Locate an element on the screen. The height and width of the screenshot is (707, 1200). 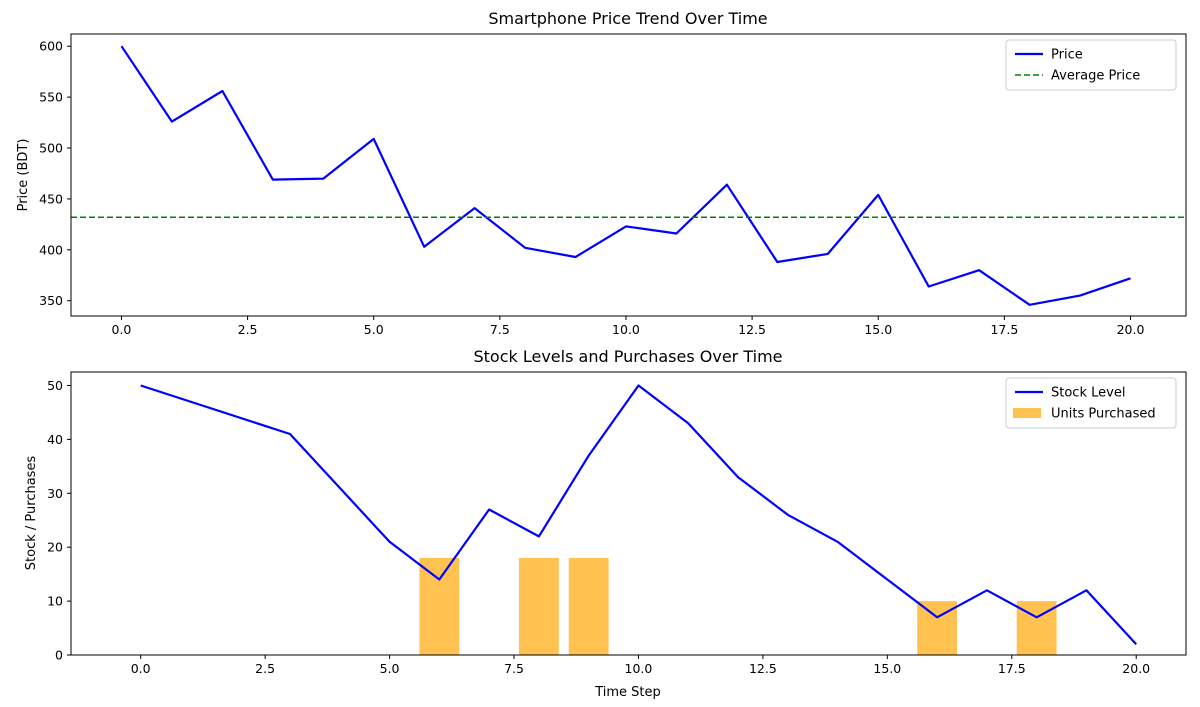
y-tick-label: 10 is located at coordinates (55, 601).